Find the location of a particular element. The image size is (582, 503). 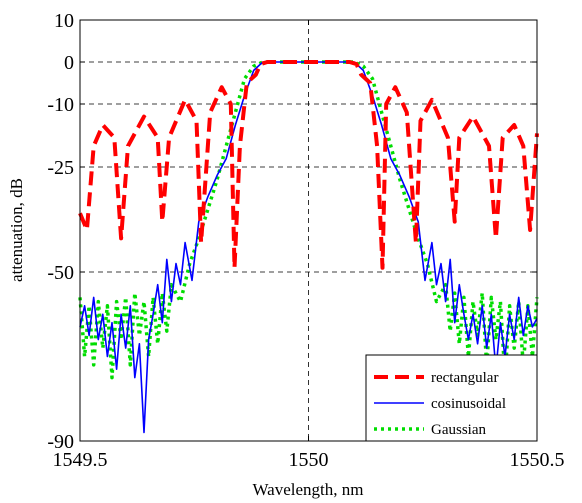

y-tick-label: -25 is located at coordinates (60, 168).